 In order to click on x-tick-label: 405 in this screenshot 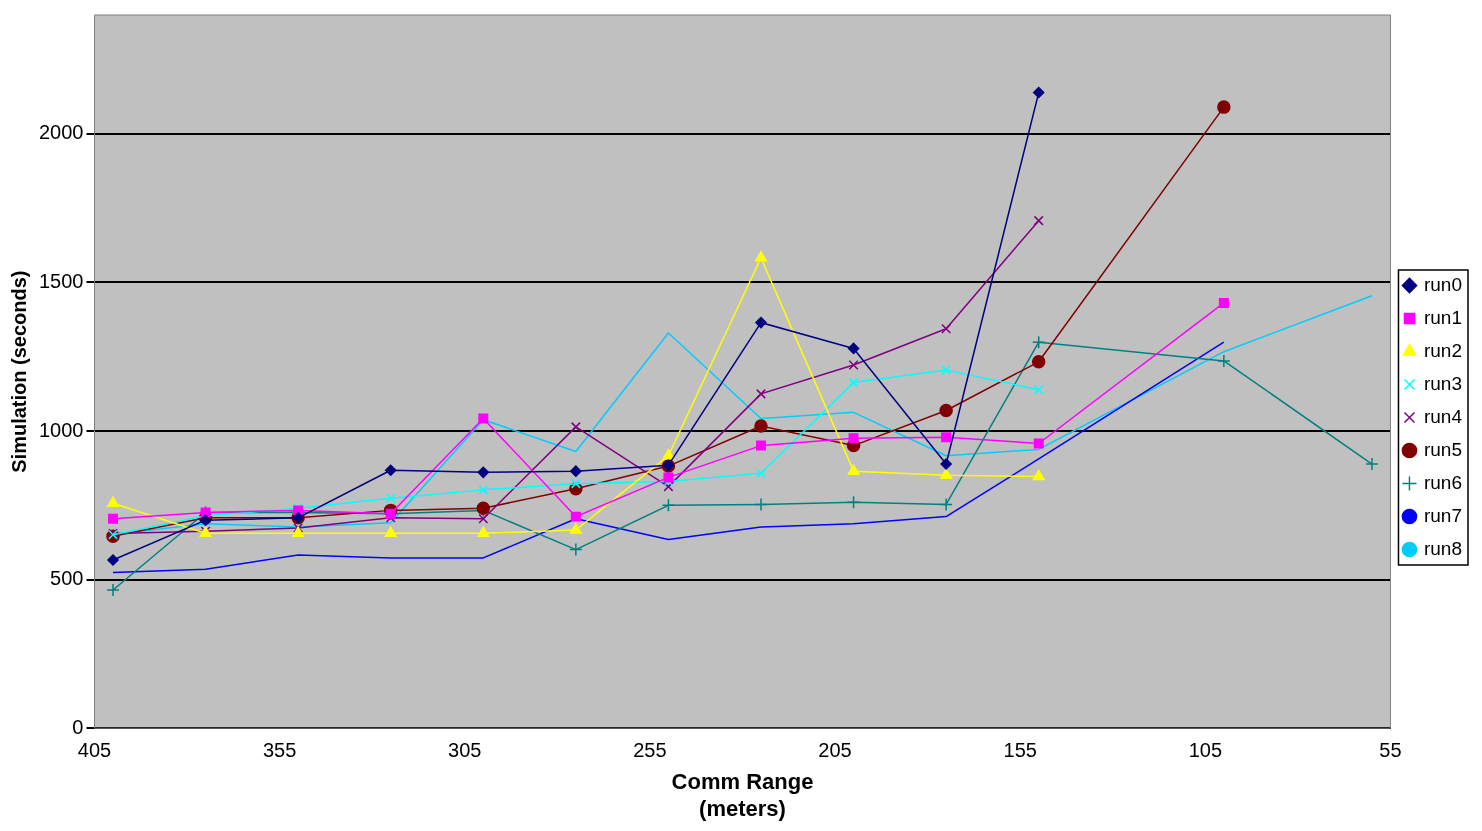, I will do `click(94, 749)`.